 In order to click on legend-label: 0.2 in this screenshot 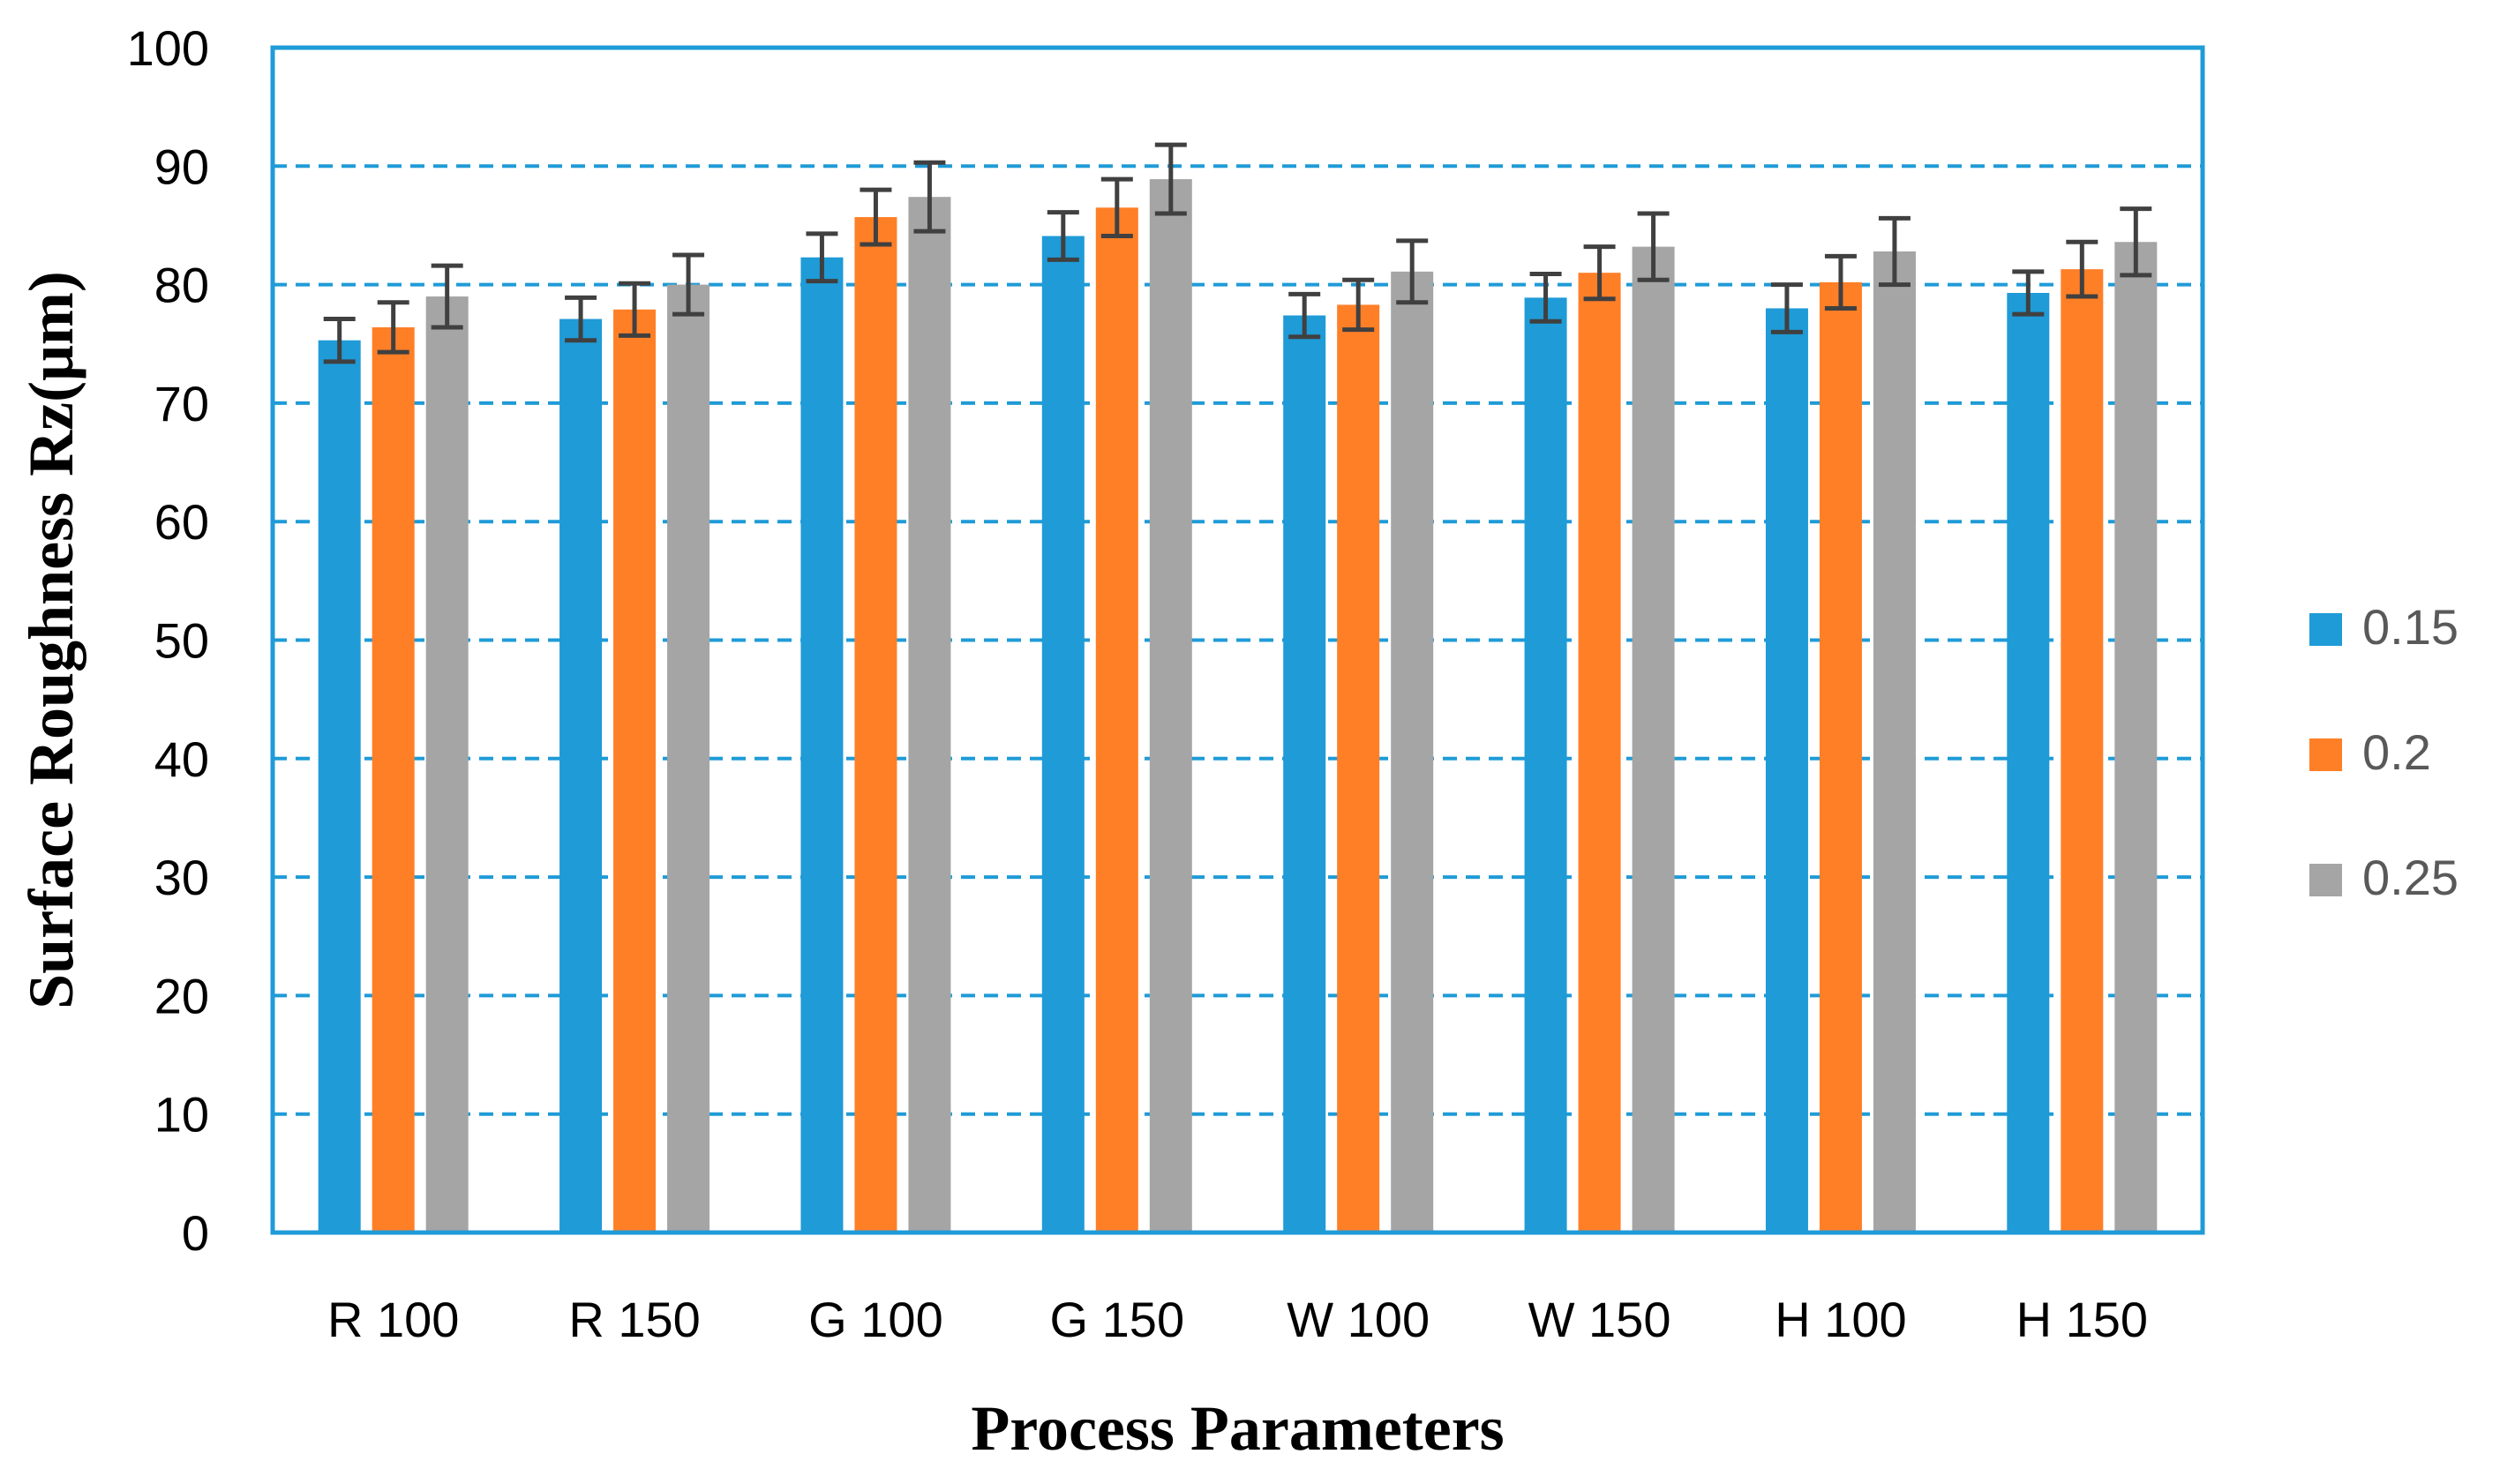, I will do `click(2396, 752)`.